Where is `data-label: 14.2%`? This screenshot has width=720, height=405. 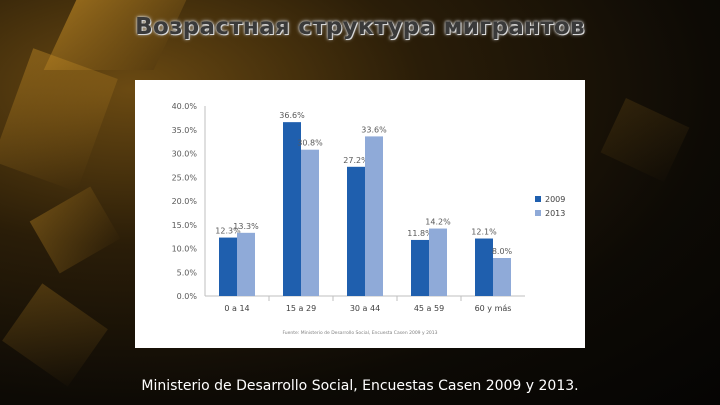 data-label: 14.2% is located at coordinates (438, 222).